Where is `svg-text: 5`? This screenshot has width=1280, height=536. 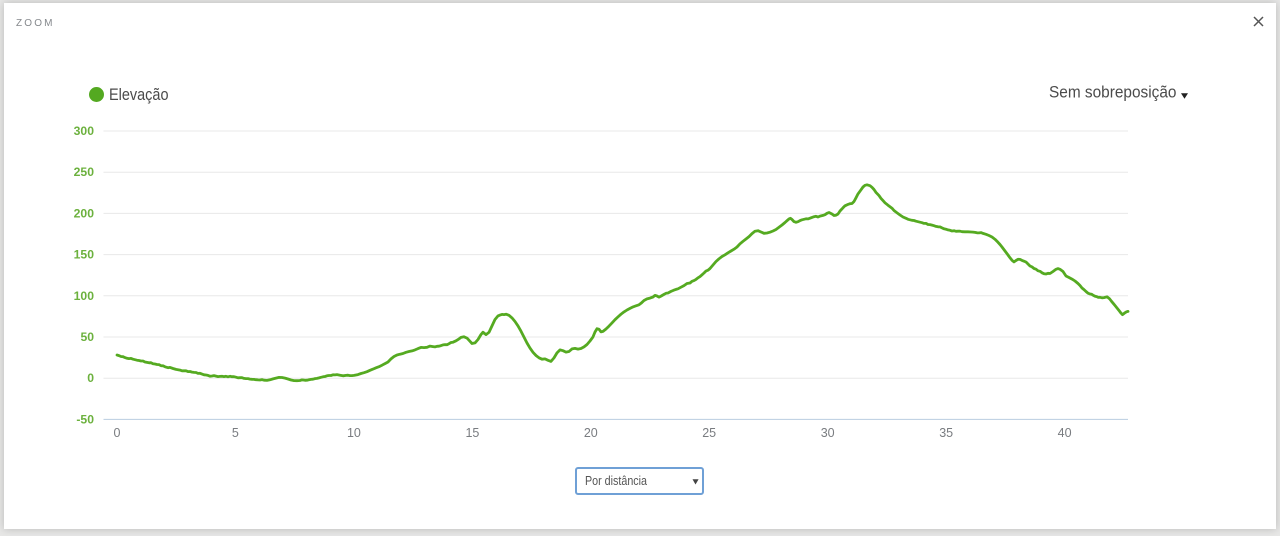 svg-text: 5 is located at coordinates (235, 433).